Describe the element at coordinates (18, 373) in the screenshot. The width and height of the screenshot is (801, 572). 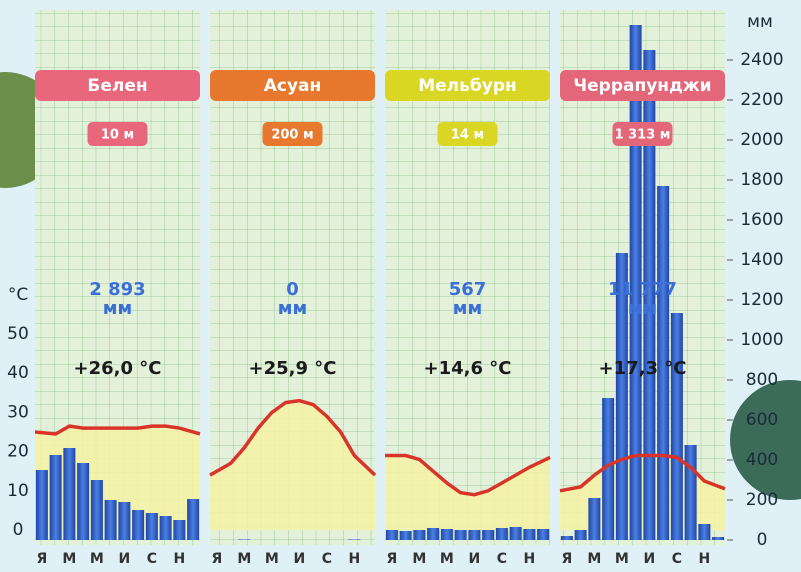
I see `y2-tick-label: 40` at that location.